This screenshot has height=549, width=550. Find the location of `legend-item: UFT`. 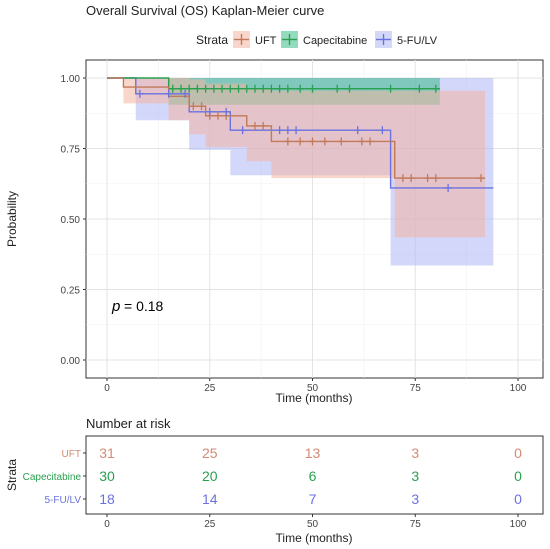

legend-item: UFT is located at coordinates (255, 39).